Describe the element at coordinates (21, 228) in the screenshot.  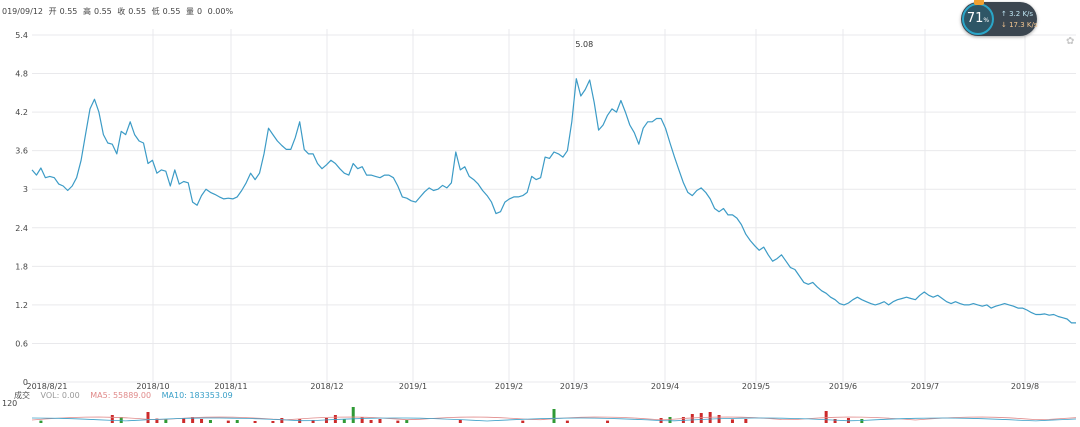
I see `y-tick-label: 2.4` at that location.